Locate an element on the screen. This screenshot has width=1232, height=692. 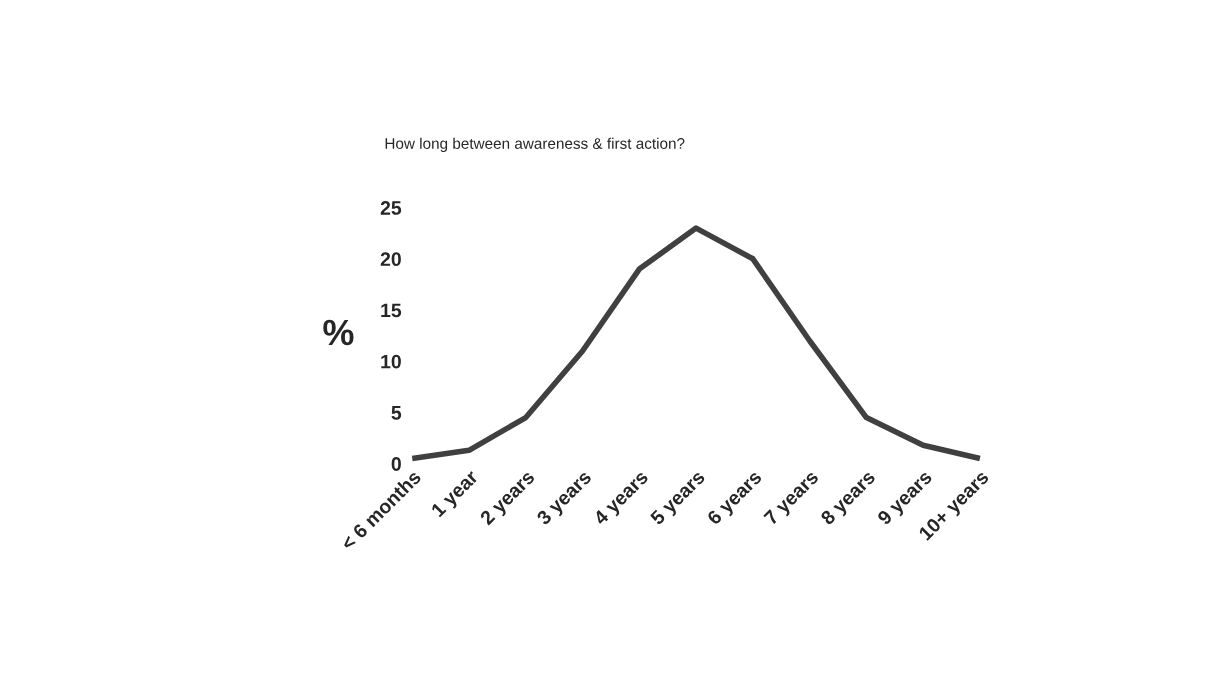
y-tick-label: 10 is located at coordinates (391, 361).